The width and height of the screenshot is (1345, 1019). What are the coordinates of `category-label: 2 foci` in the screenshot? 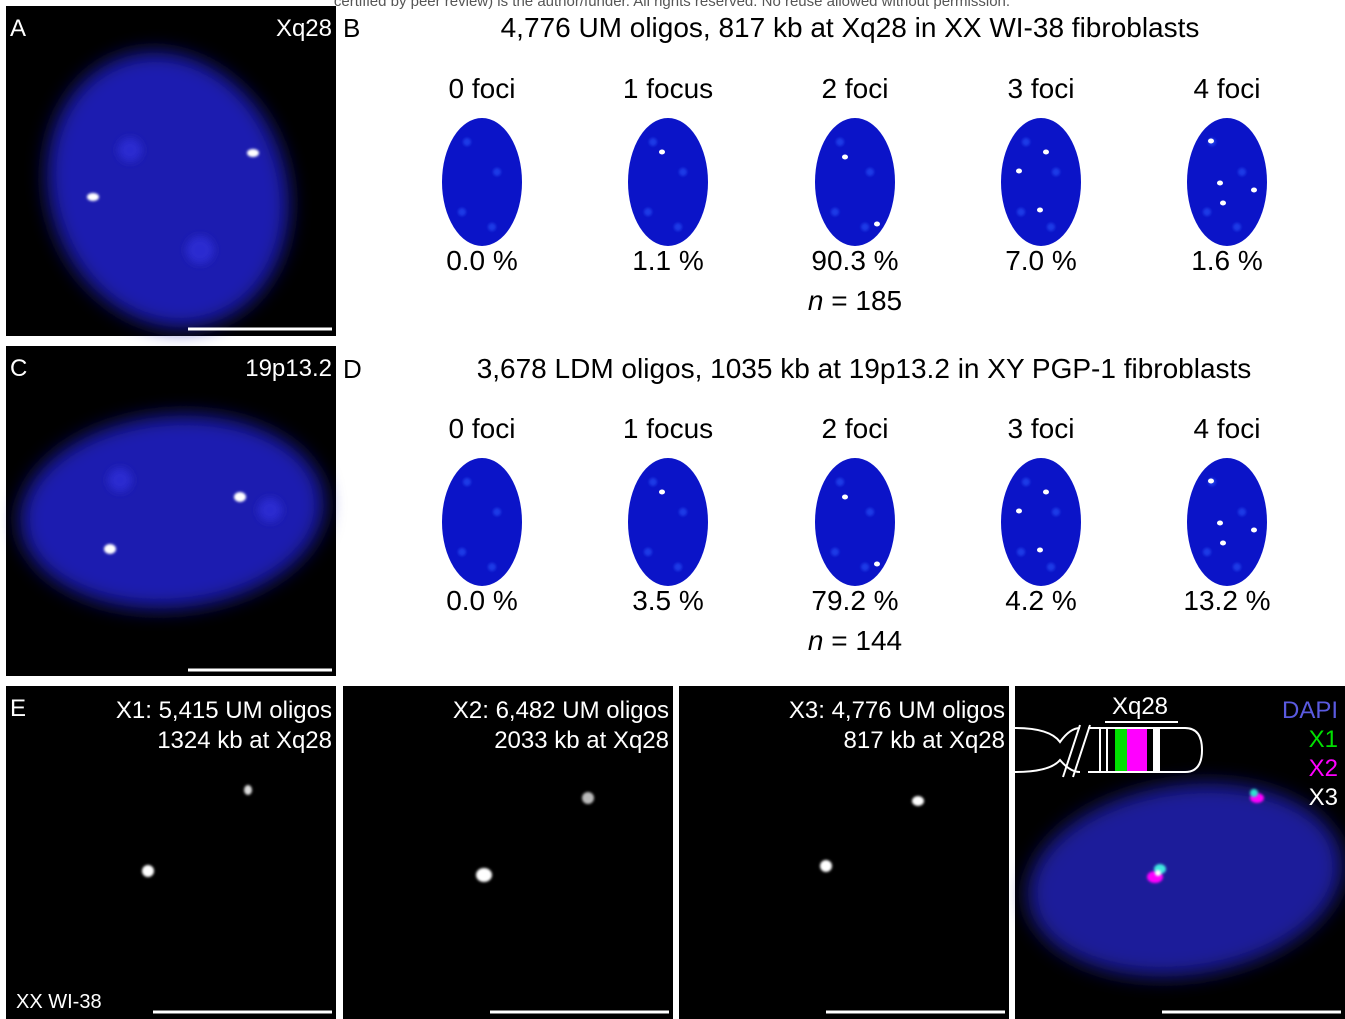 It's located at (855, 88).